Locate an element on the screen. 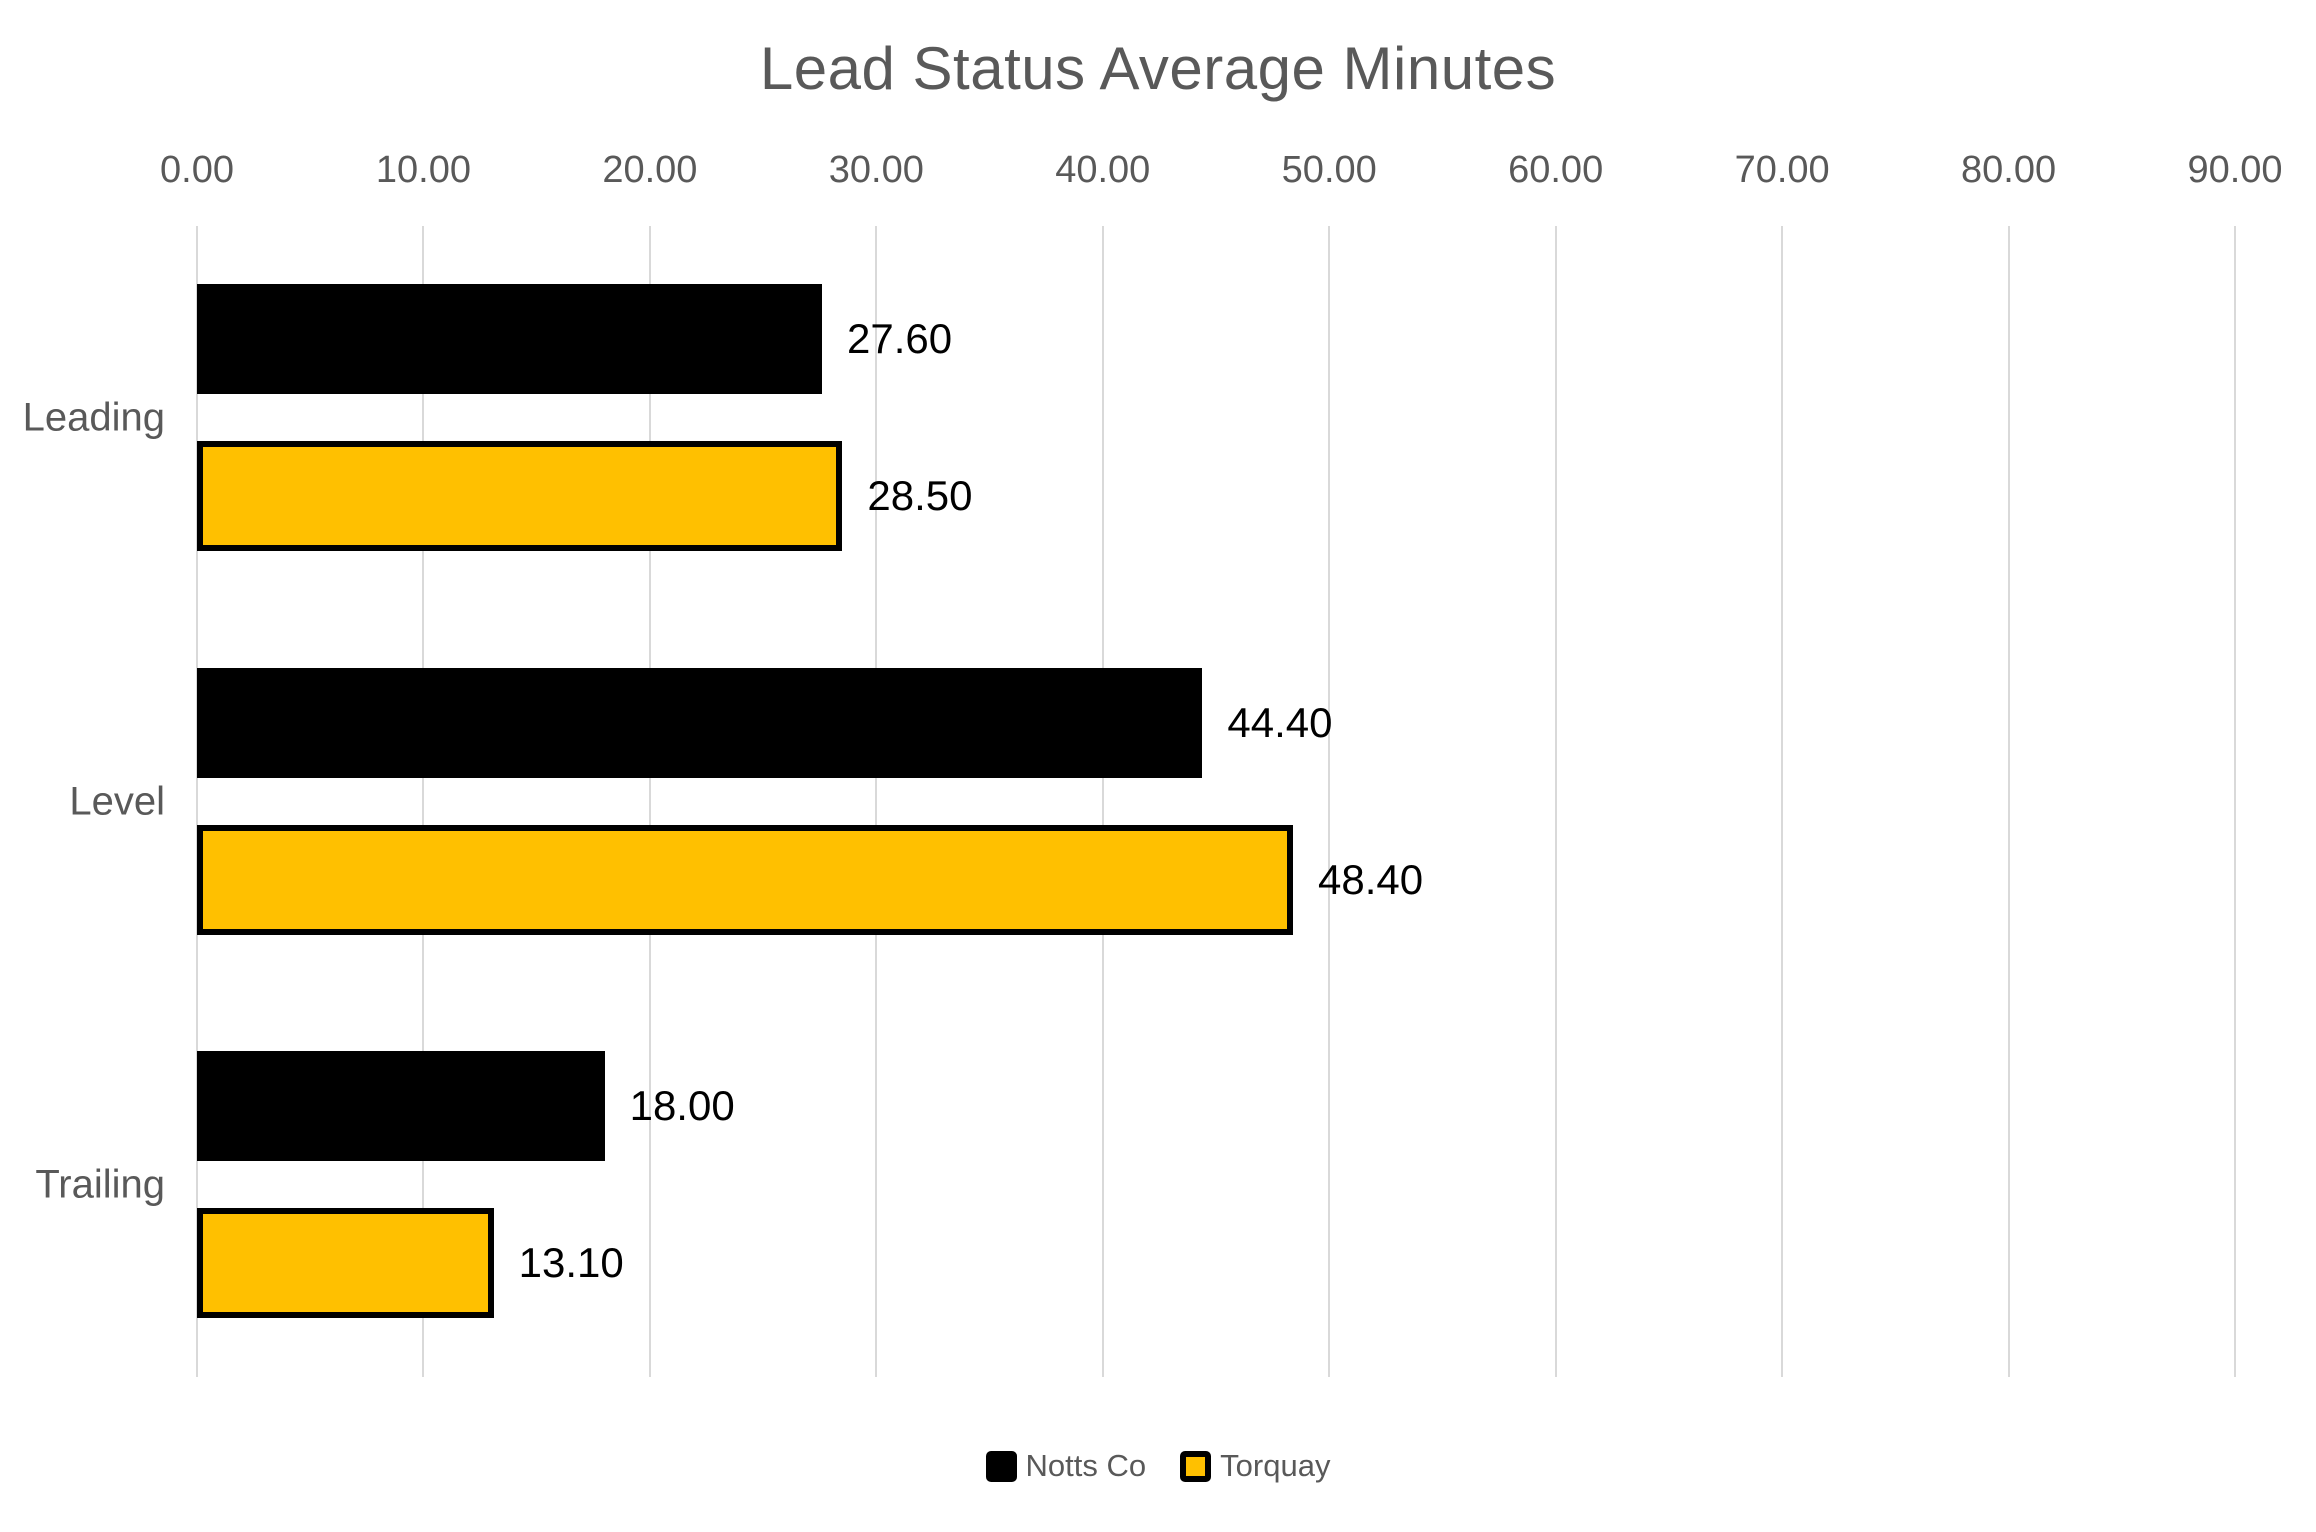  x-axis-tick-label: 10.00 is located at coordinates (423, 170).